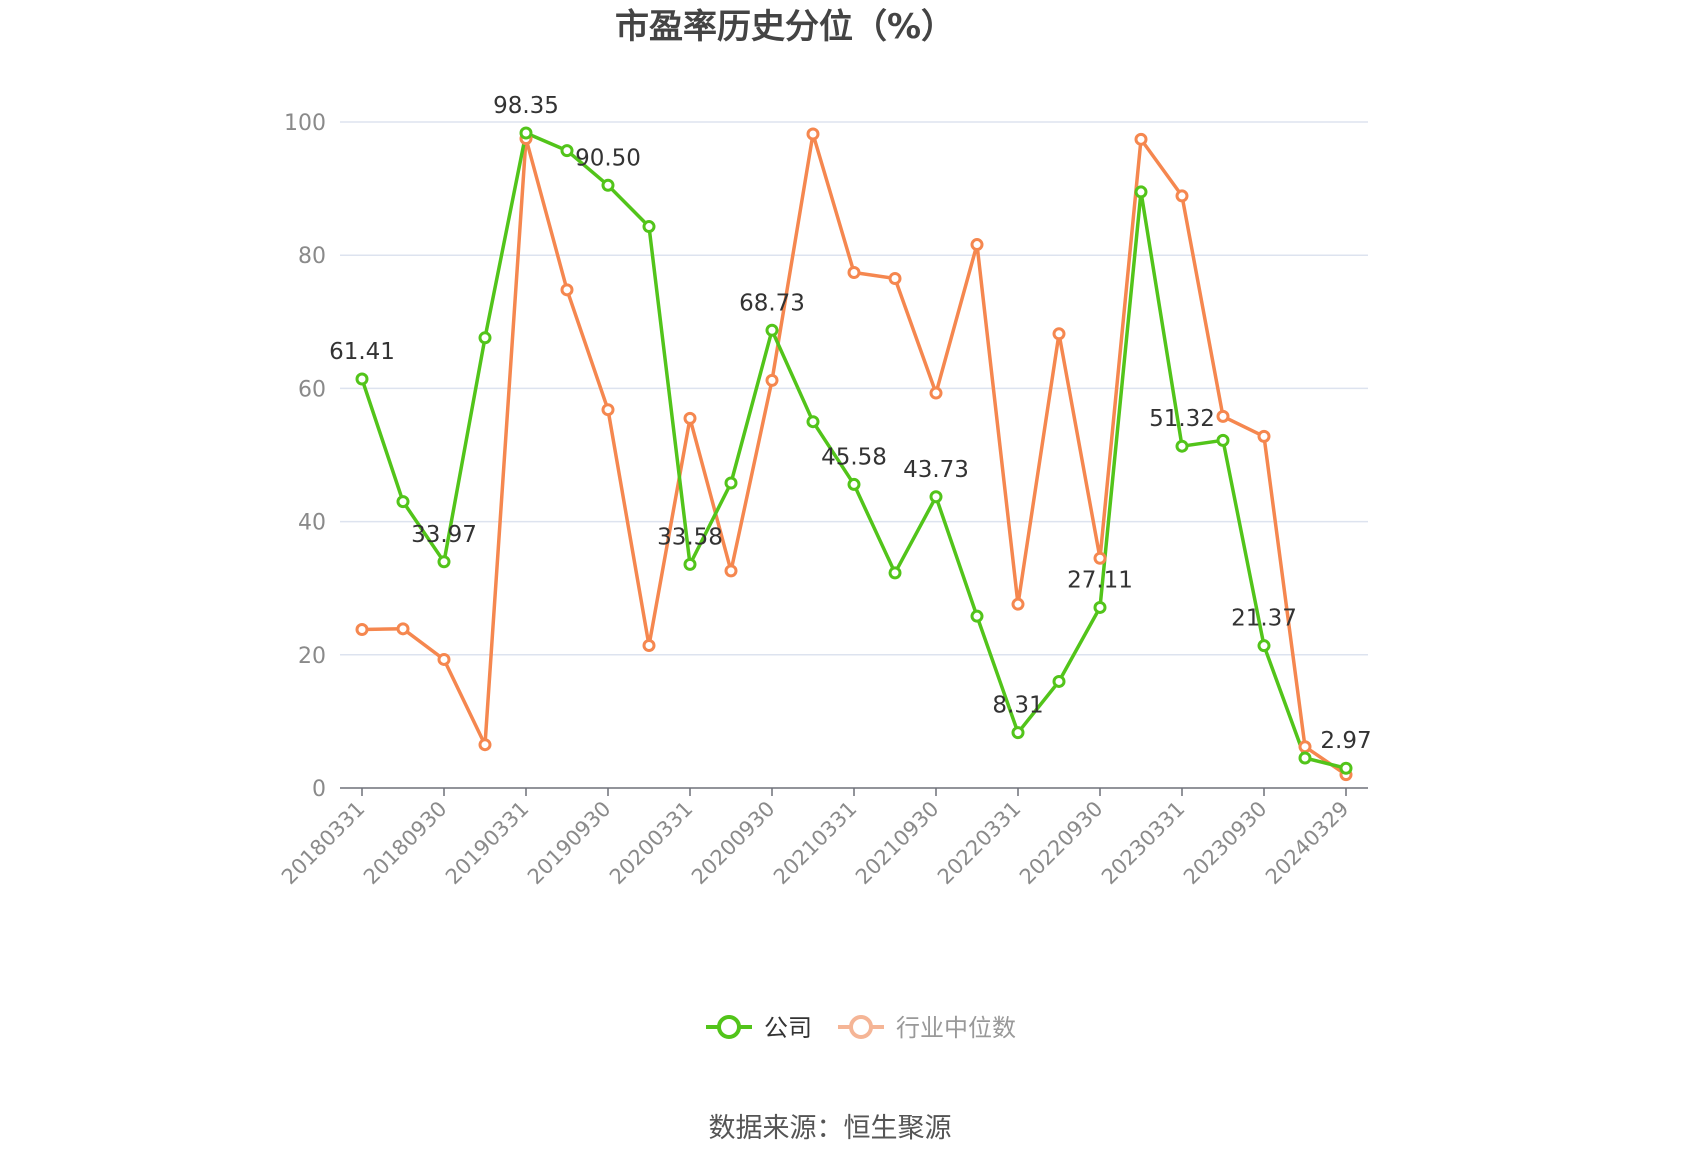 This screenshot has width=1700, height=1150. What do you see at coordinates (312, 256) in the screenshot?
I see `y-tick-label: 80` at bounding box center [312, 256].